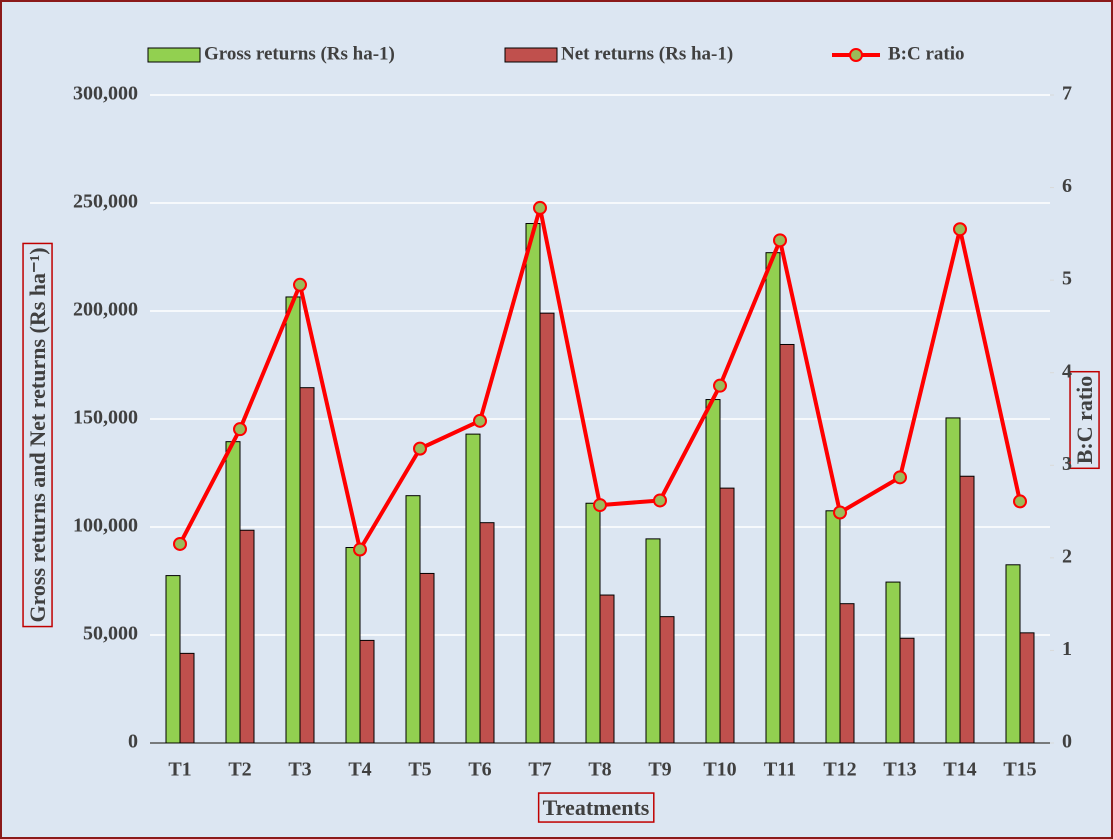 The height and width of the screenshot is (839, 1113). Describe the element at coordinates (133, 742) in the screenshot. I see `y-tick-label: 0` at that location.